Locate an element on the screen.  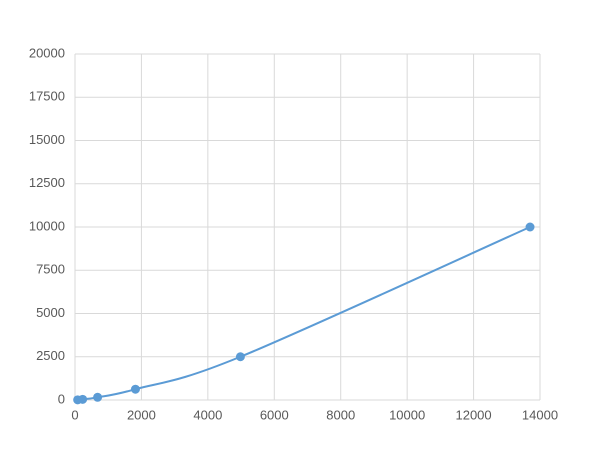
x-tick-label: 14000 is located at coordinates (540, 414).